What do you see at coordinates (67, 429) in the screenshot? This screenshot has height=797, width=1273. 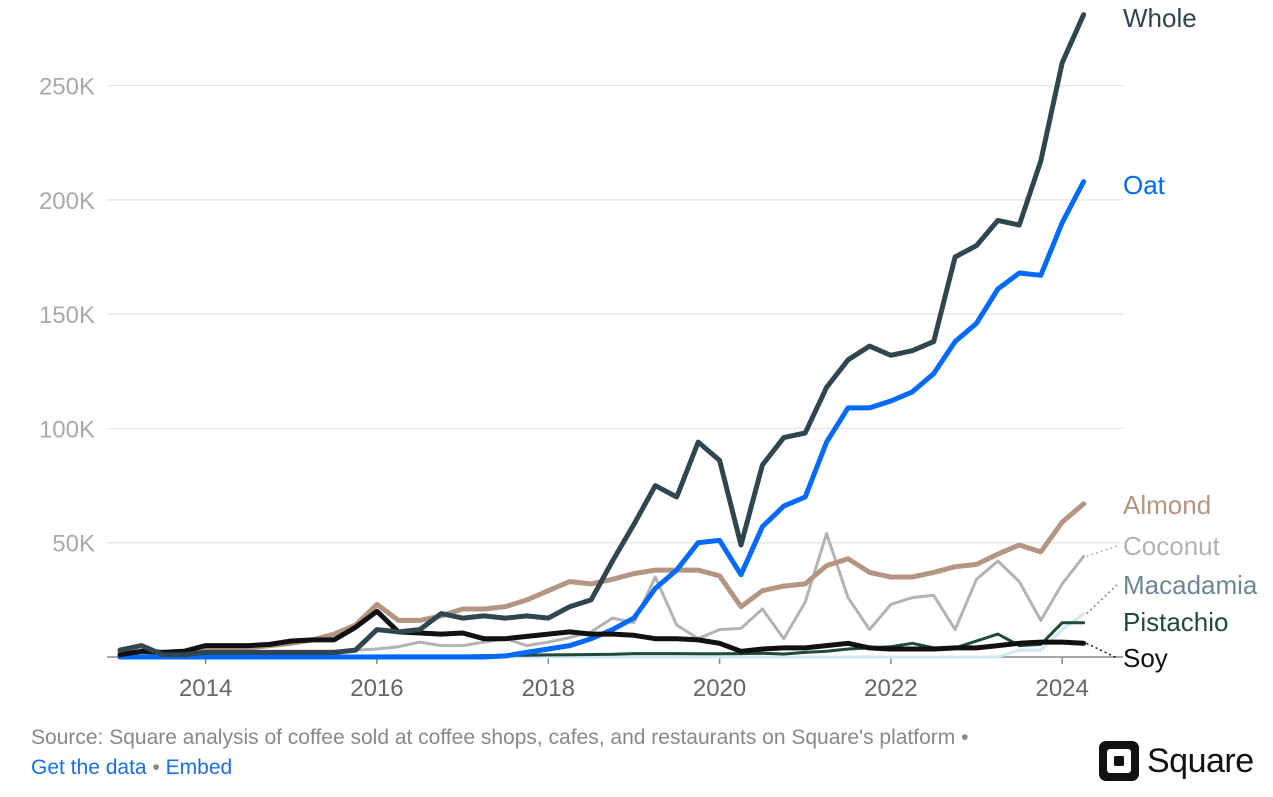 I see `y-tick-label: 100K` at bounding box center [67, 429].